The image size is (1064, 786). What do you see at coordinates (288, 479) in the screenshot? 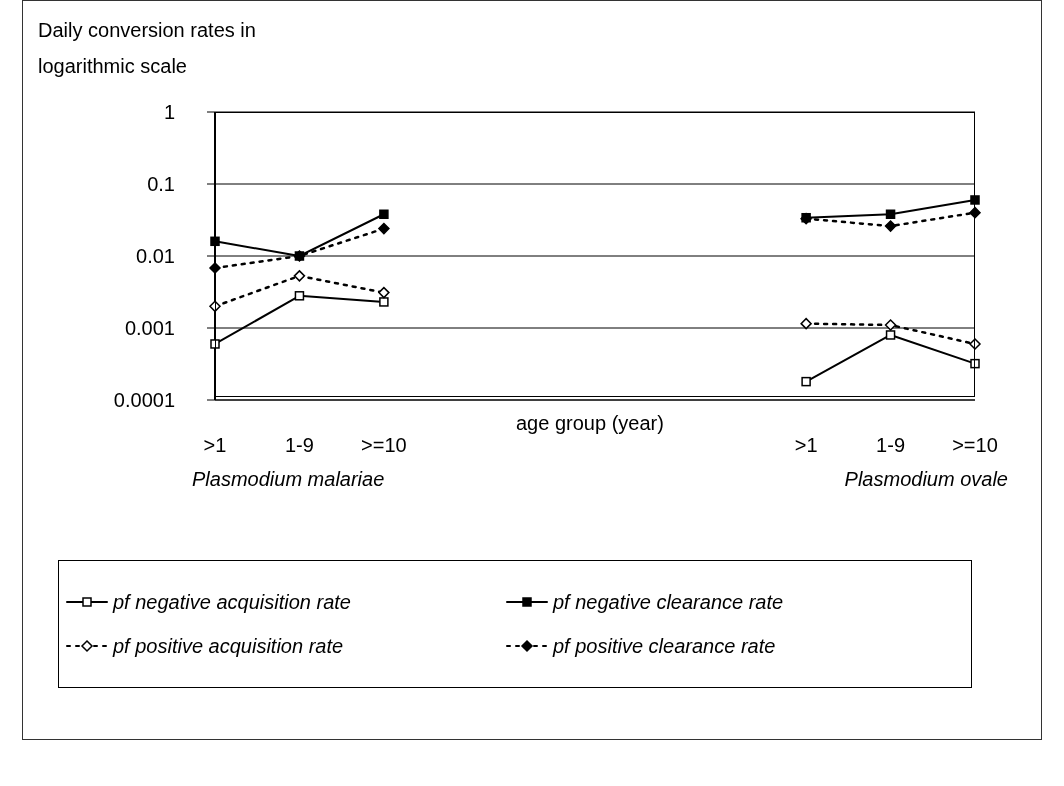
I see `text: Plasmodium malariae` at bounding box center [288, 479].